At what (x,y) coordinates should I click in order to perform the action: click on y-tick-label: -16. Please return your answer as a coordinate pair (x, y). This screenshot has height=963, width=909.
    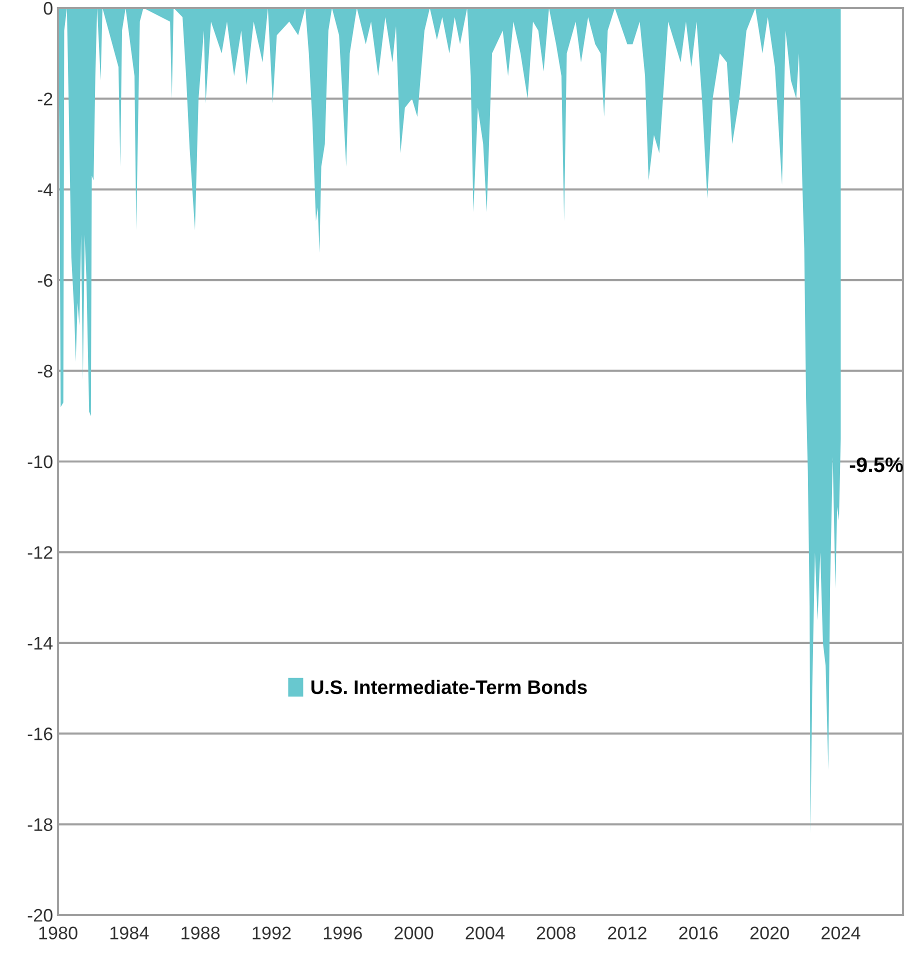
    Looking at the image, I should click on (40, 734).